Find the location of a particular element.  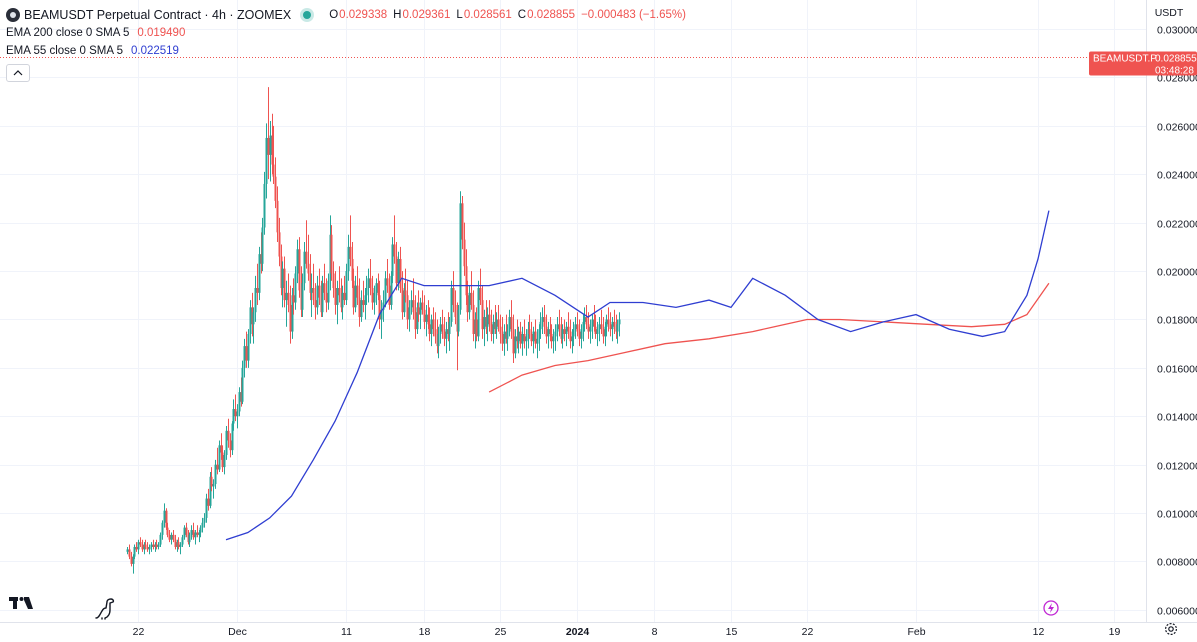

collapse-legend-button is located at coordinates (18, 73).